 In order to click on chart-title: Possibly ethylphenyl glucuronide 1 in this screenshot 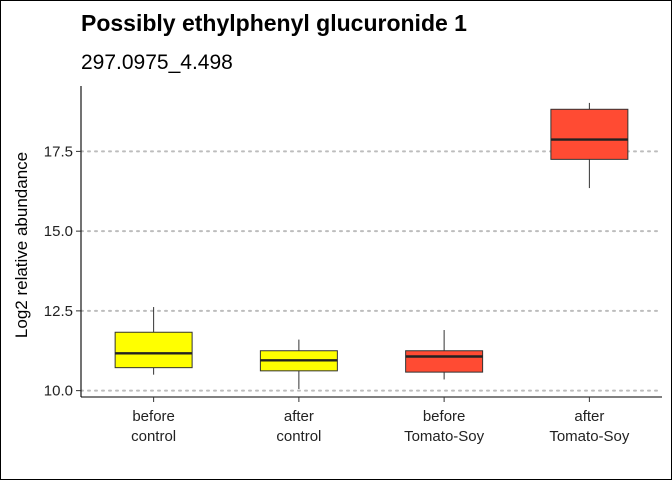, I will do `click(274, 23)`.